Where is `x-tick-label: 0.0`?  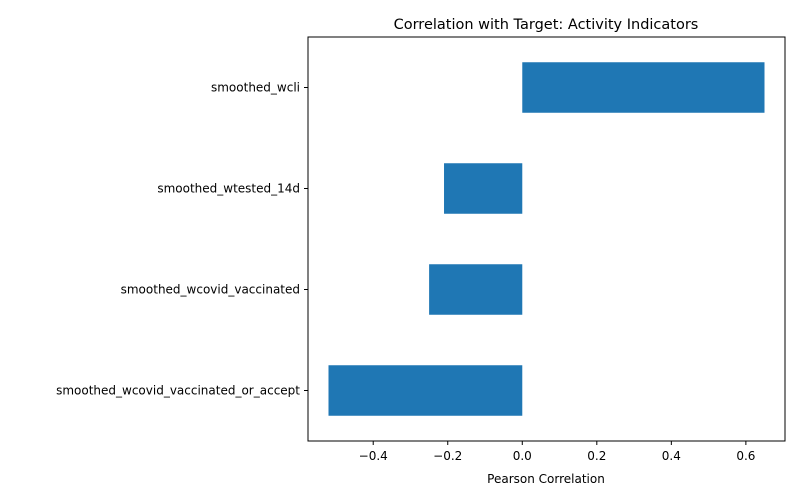
x-tick-label: 0.0 is located at coordinates (522, 456).